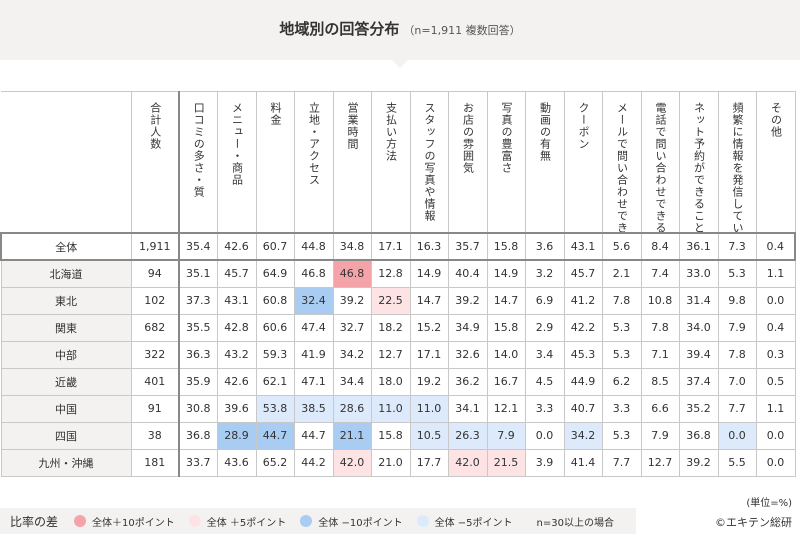  What do you see at coordinates (275, 327) in the screenshot?
I see `table-cell: 60.6` at bounding box center [275, 327].